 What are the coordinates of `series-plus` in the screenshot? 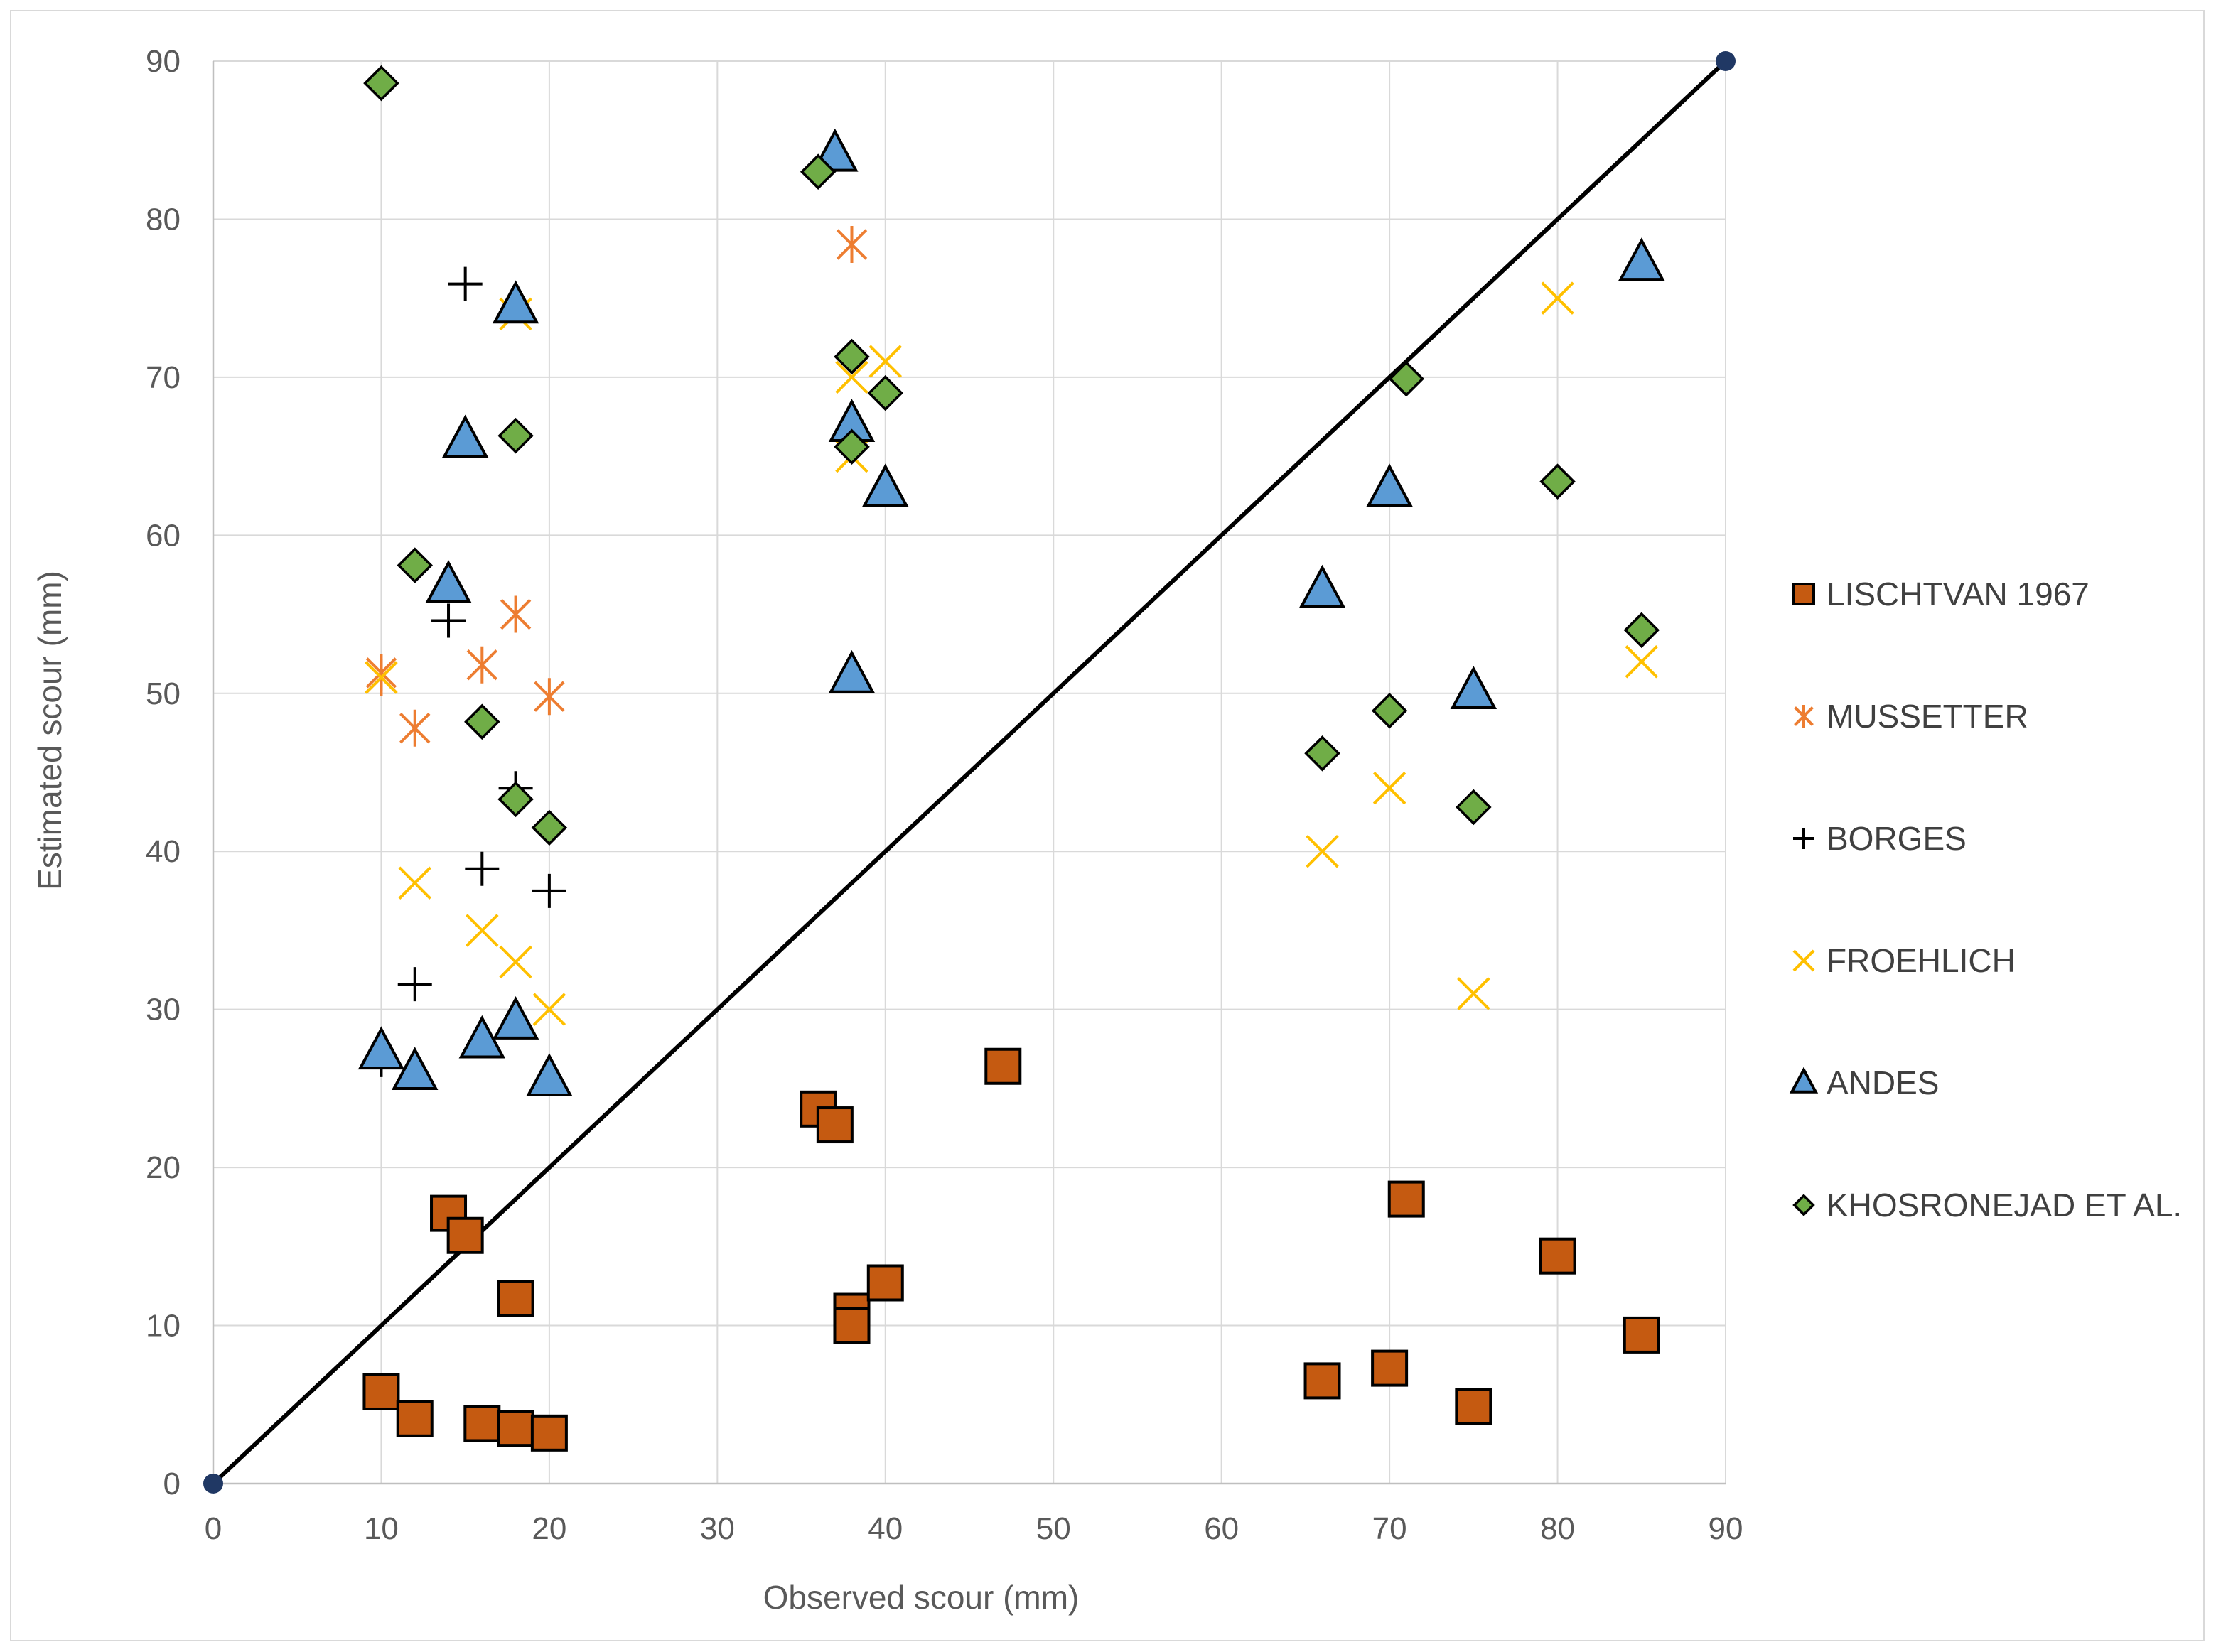 It's located at (616, 671).